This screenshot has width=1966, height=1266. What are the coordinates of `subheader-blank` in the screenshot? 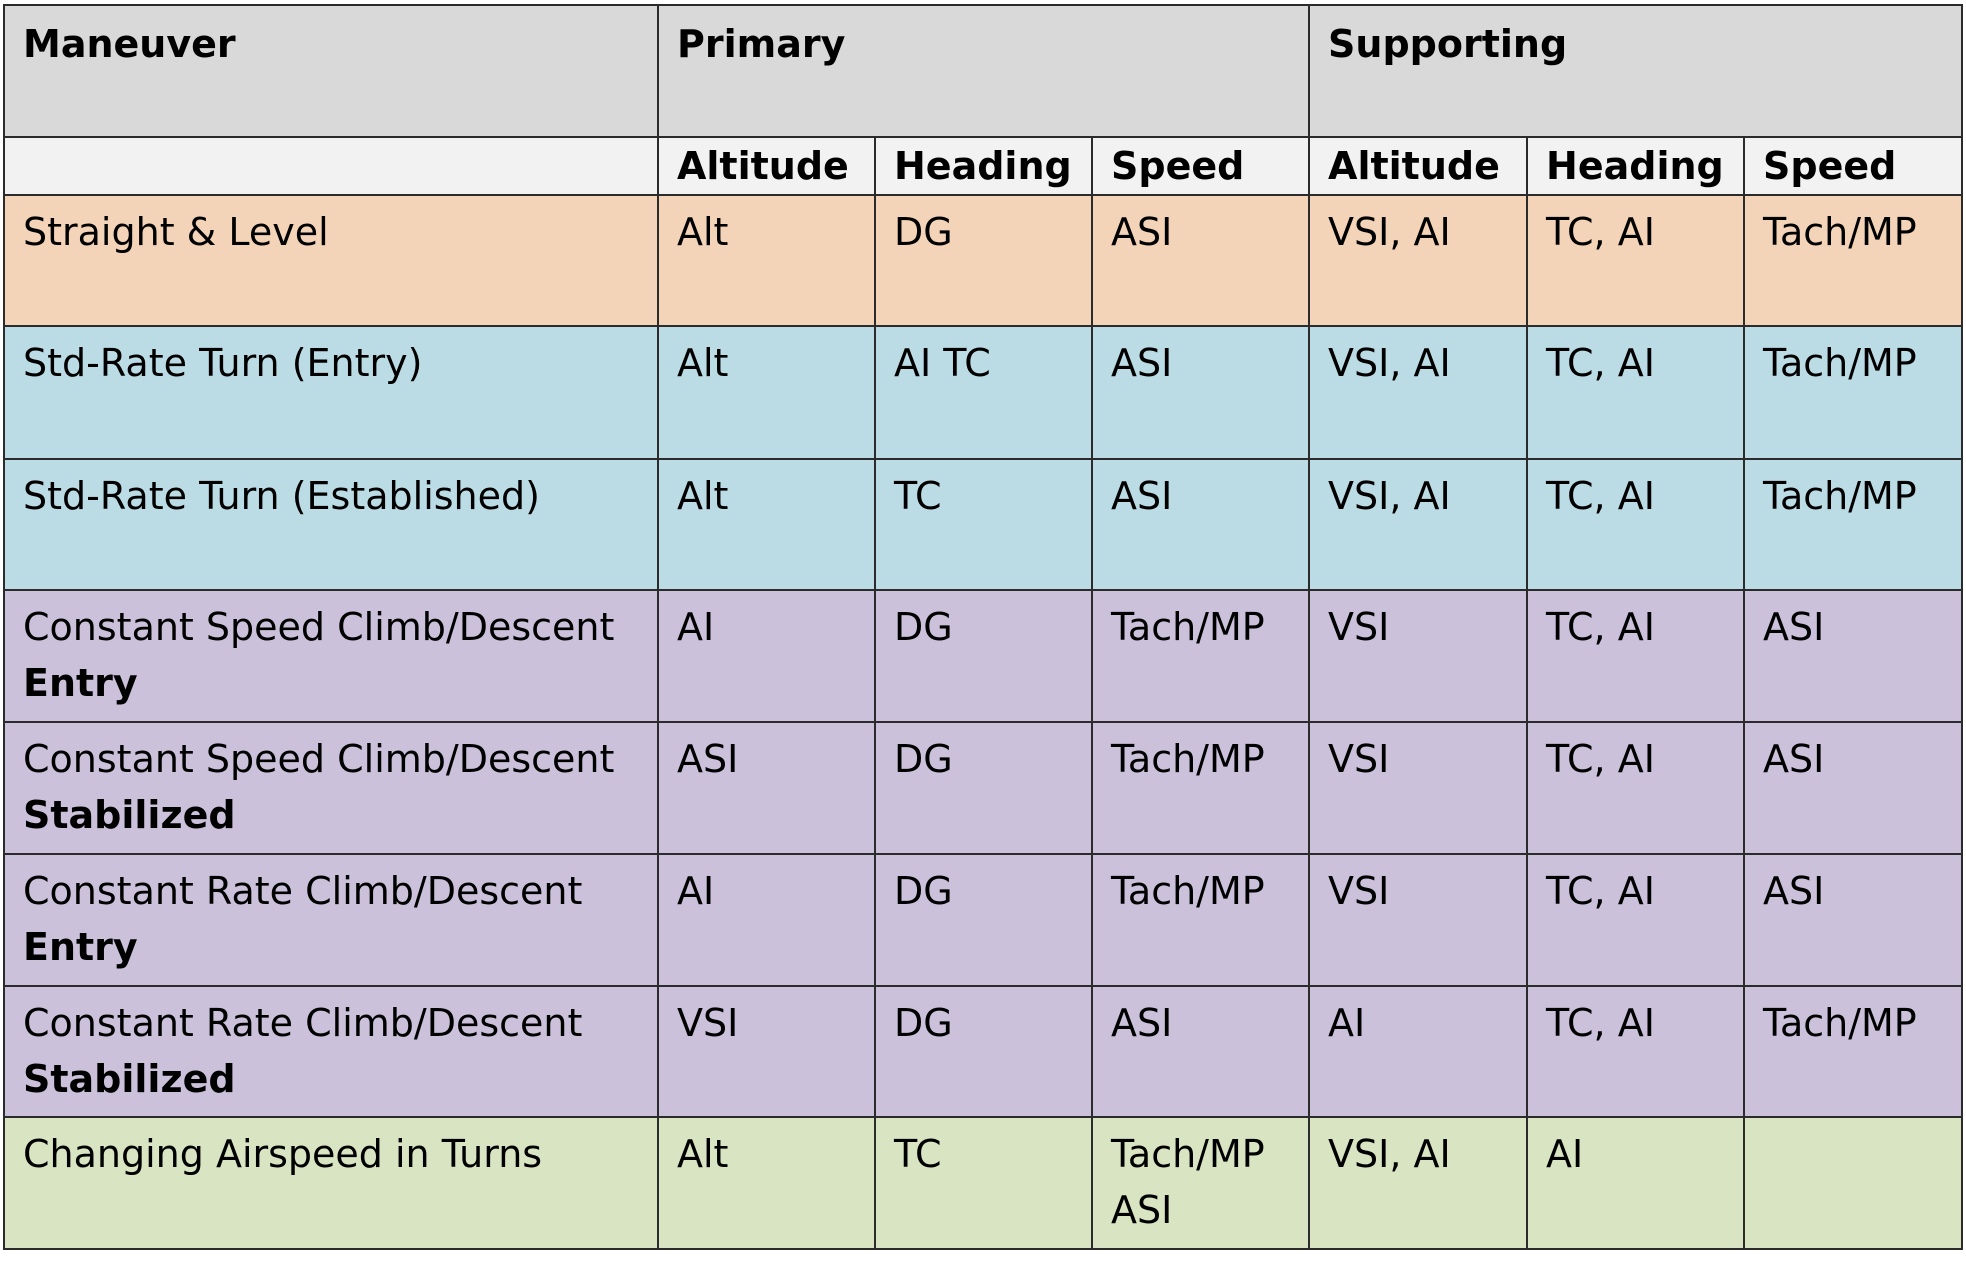 It's located at (331, 166).